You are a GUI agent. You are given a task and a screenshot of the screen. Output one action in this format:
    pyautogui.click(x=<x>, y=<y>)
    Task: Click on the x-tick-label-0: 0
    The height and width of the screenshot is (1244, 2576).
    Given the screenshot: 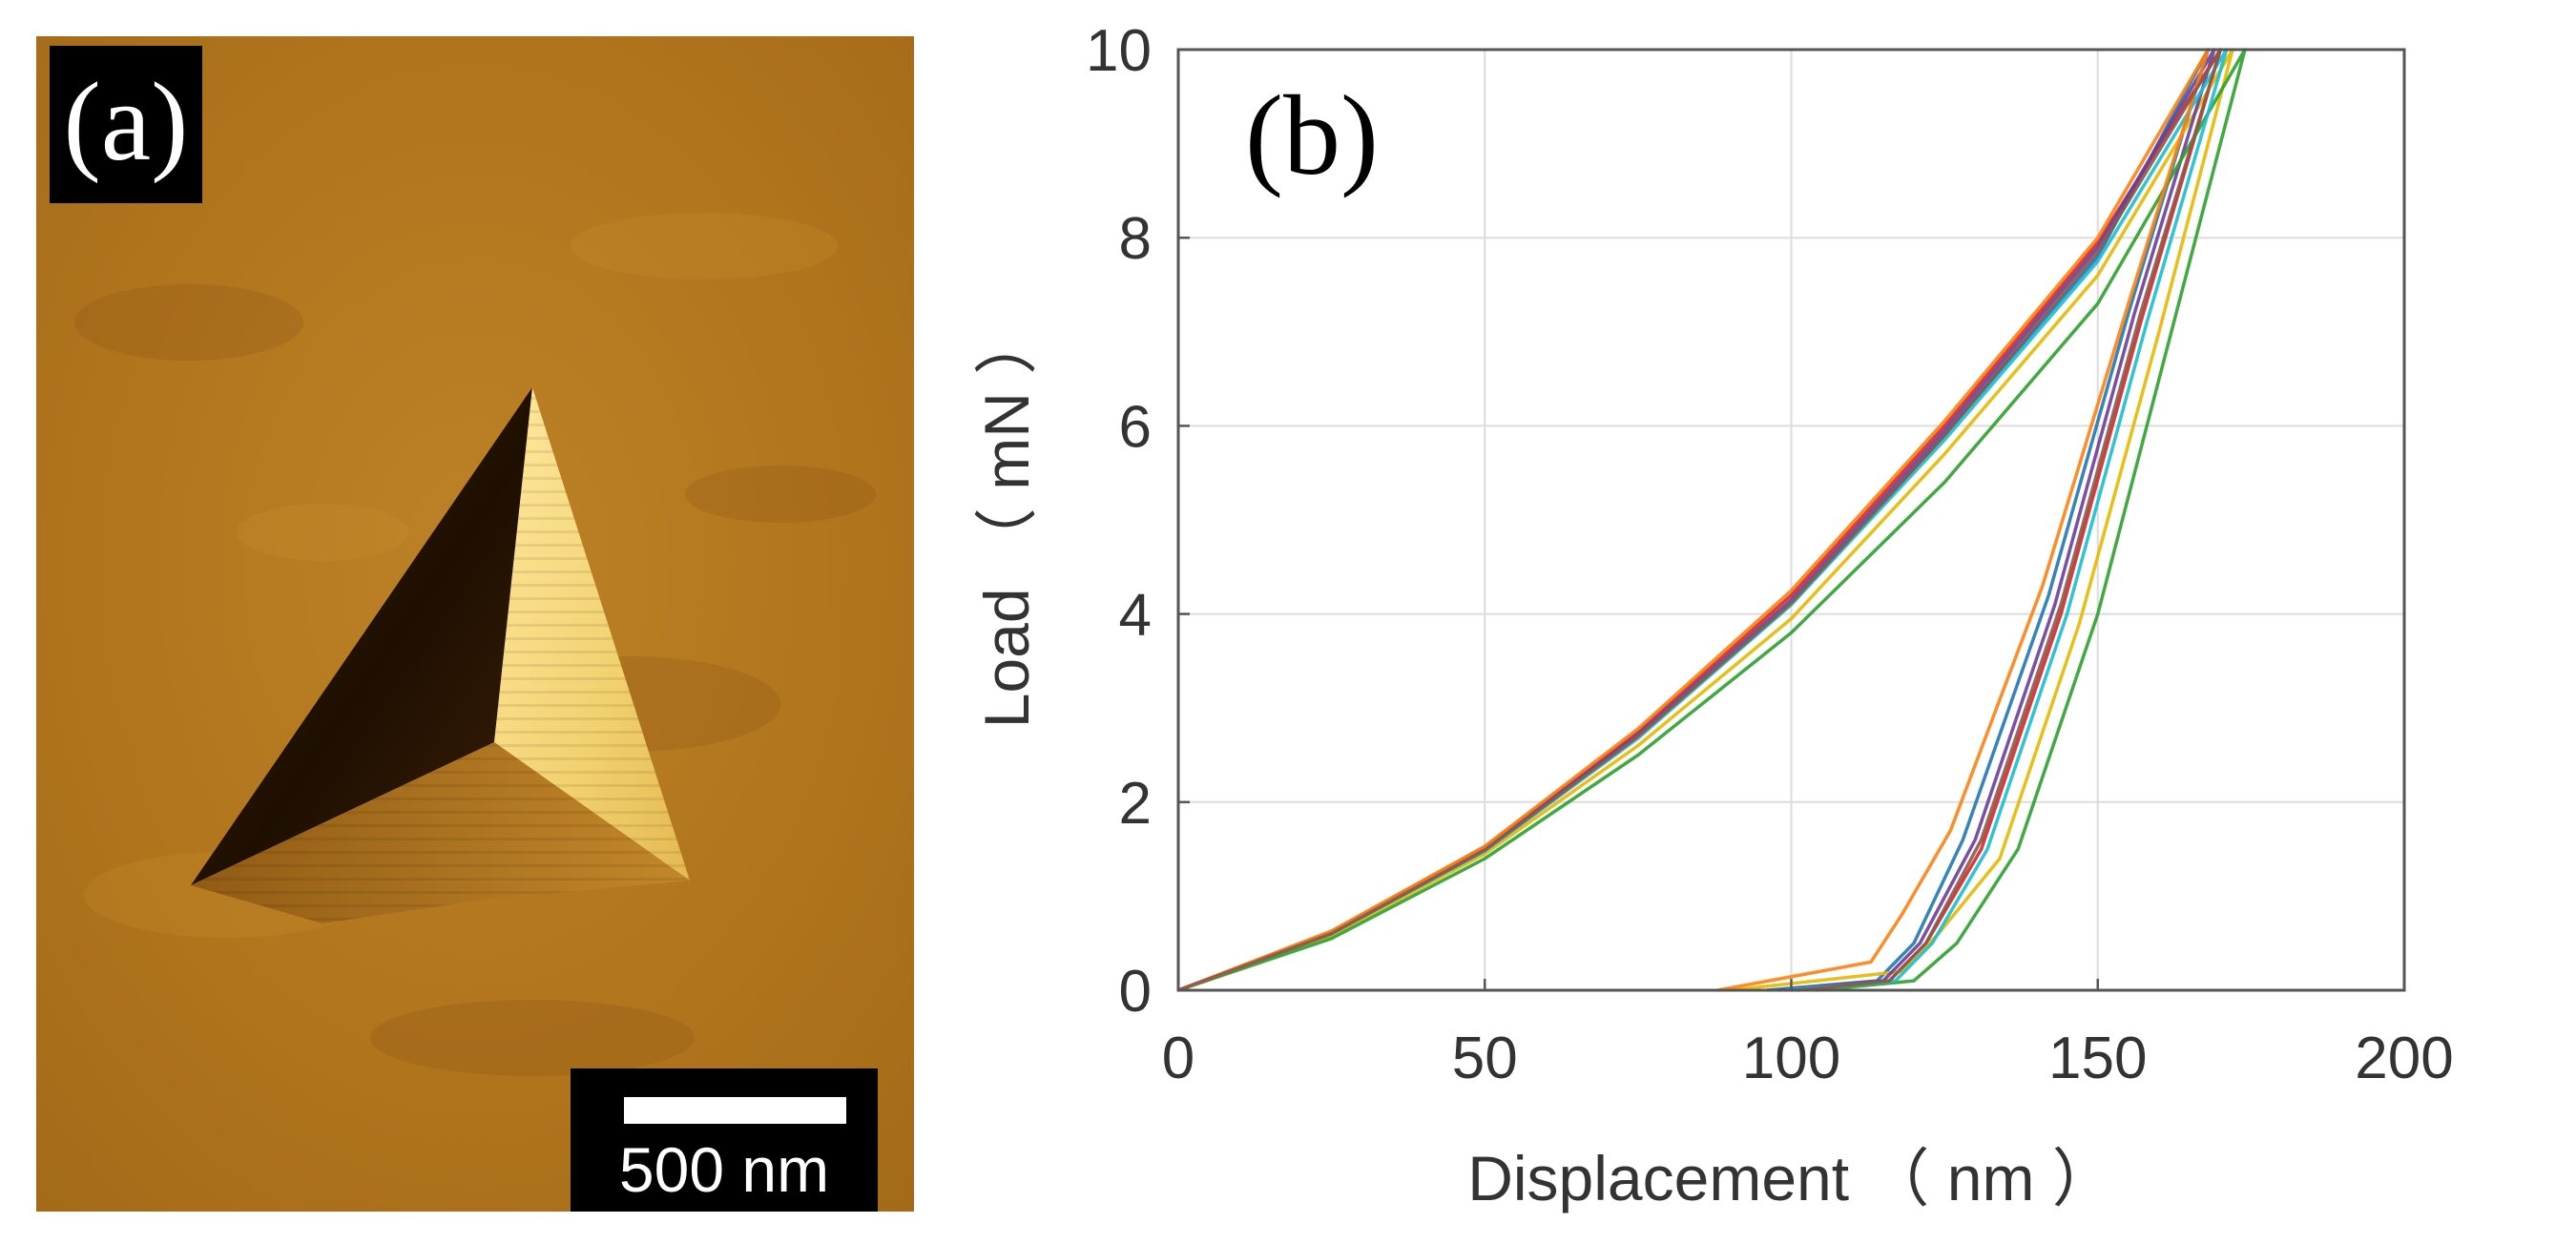 What is the action you would take?
    pyautogui.click(x=1178, y=1058)
    